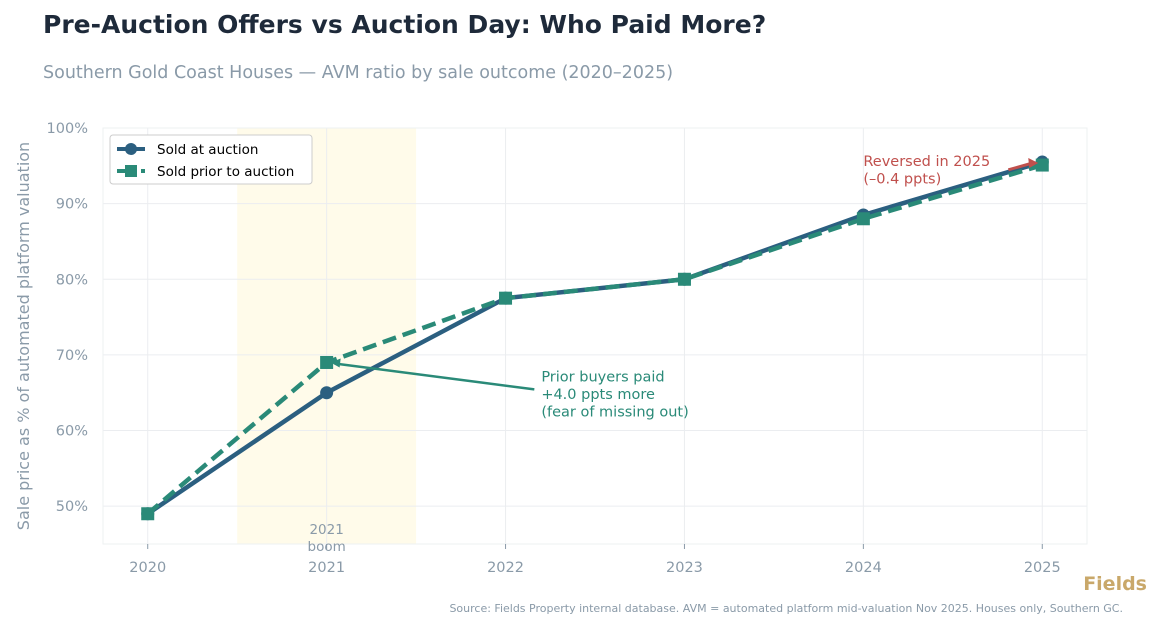 The height and width of the screenshot is (631, 1162). What do you see at coordinates (684, 568) in the screenshot?
I see `x-tick-label: 2023` at bounding box center [684, 568].